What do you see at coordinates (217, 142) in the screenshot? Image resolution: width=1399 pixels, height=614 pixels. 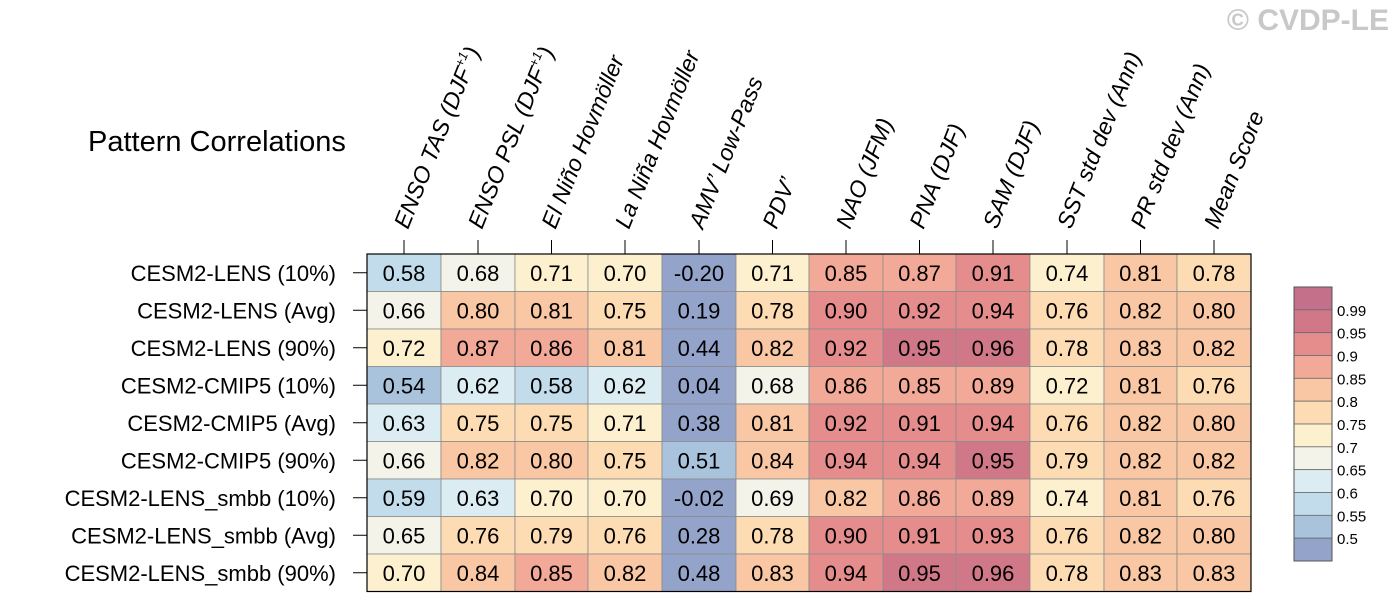 I see `chart-title: Pattern Correlations` at bounding box center [217, 142].